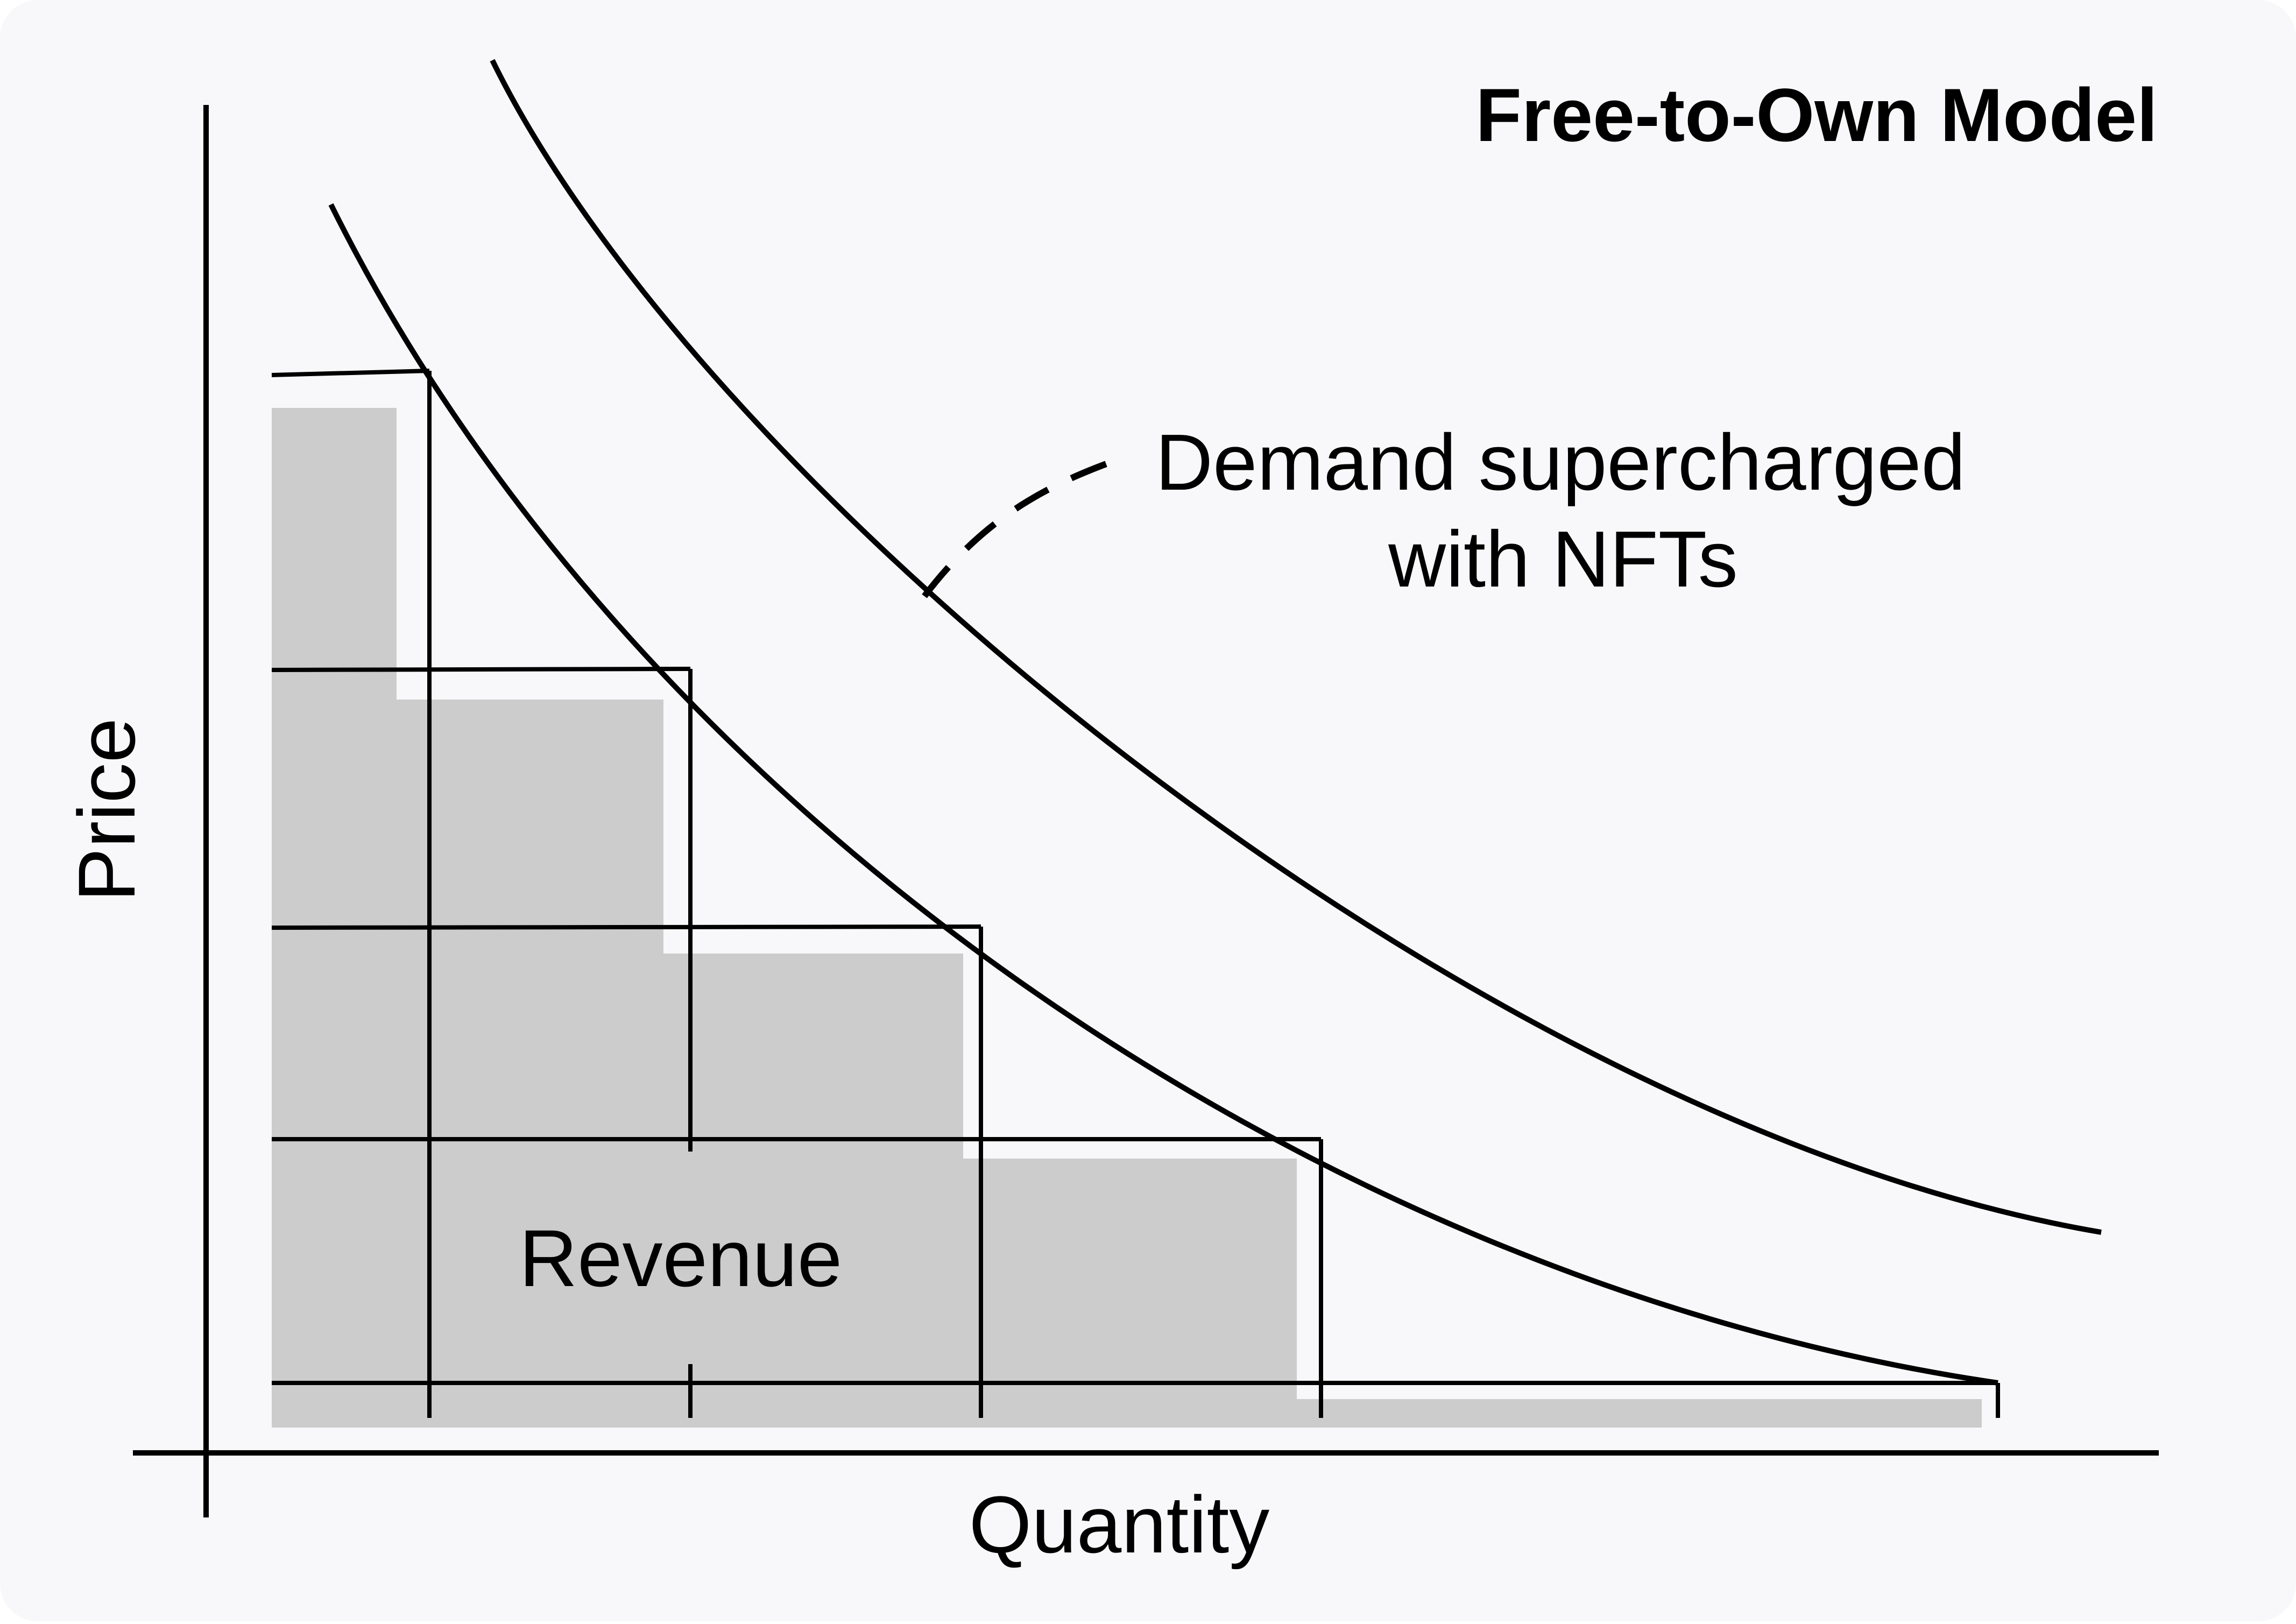  I want to click on revenue-label: Revenue, so click(680, 1258).